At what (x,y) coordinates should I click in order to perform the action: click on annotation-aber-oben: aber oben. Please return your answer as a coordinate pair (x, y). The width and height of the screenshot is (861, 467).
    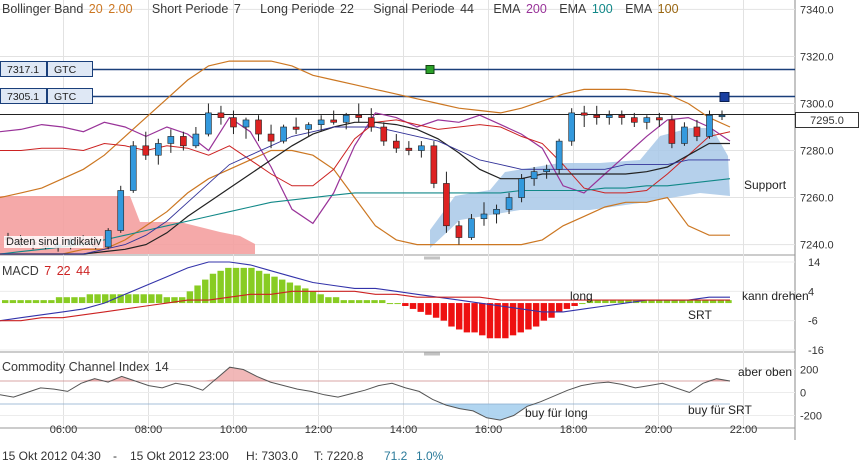
    Looking at the image, I should click on (765, 372).